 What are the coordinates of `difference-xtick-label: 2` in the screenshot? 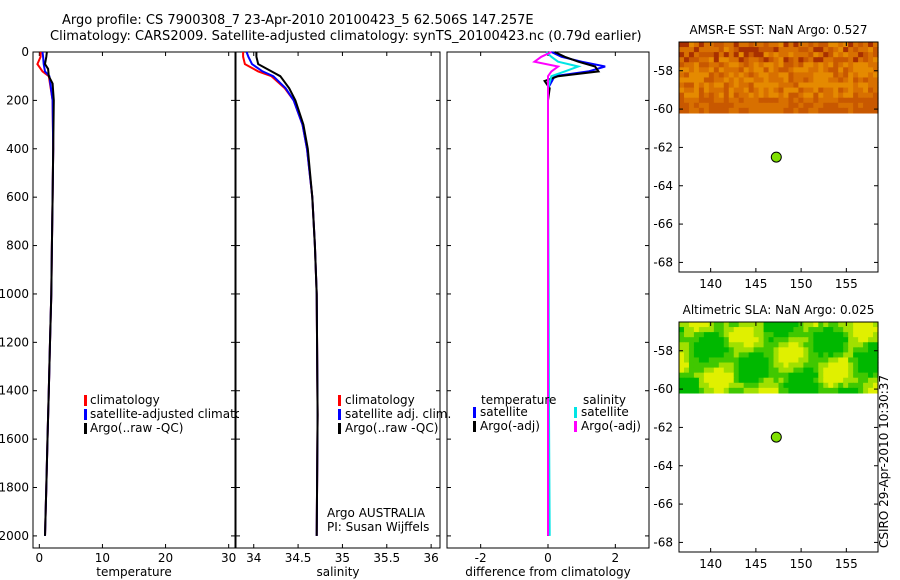 It's located at (616, 558).